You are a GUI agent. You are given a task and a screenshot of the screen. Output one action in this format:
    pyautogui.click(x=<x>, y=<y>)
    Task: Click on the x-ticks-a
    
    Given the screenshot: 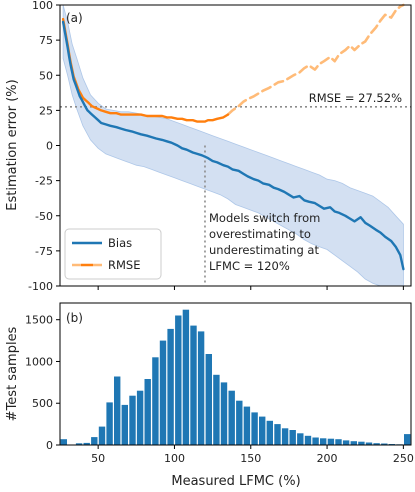 What is the action you would take?
    pyautogui.click(x=250, y=288)
    